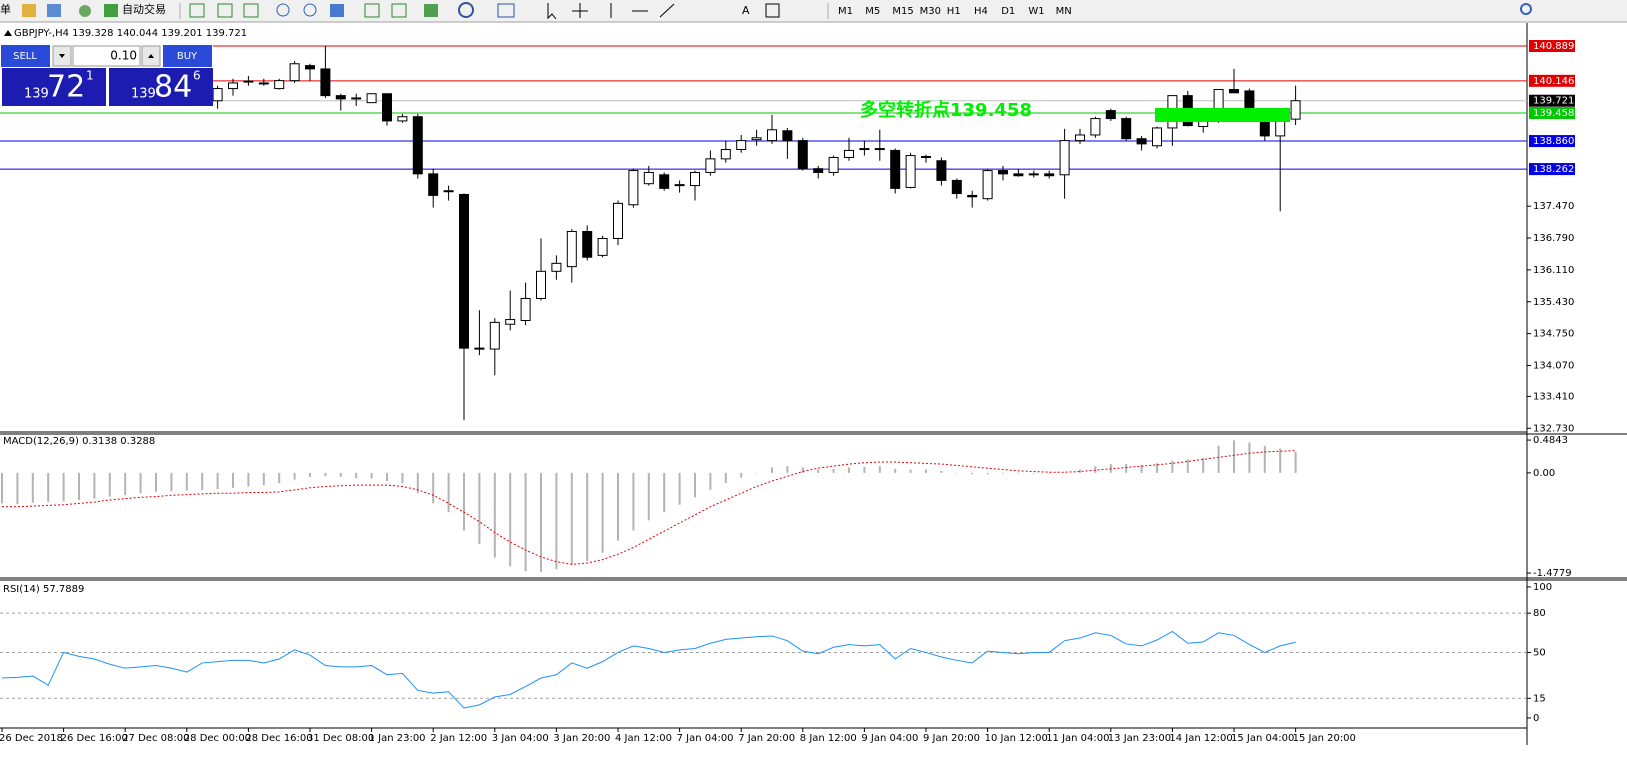  I want to click on buy-price-pips: 84, so click(173, 87).